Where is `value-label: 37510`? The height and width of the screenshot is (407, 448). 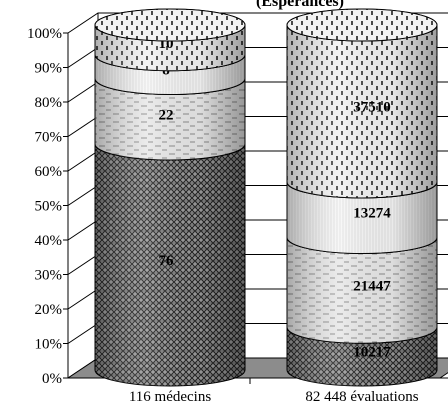
value-label: 37510 is located at coordinates (372, 107).